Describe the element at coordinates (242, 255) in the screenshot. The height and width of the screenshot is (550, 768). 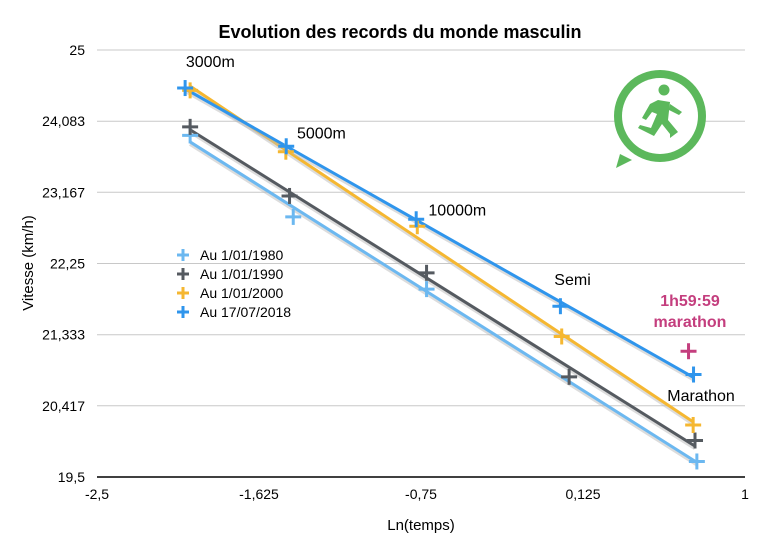
I see `legend-entry: Au 1/01/1980` at that location.